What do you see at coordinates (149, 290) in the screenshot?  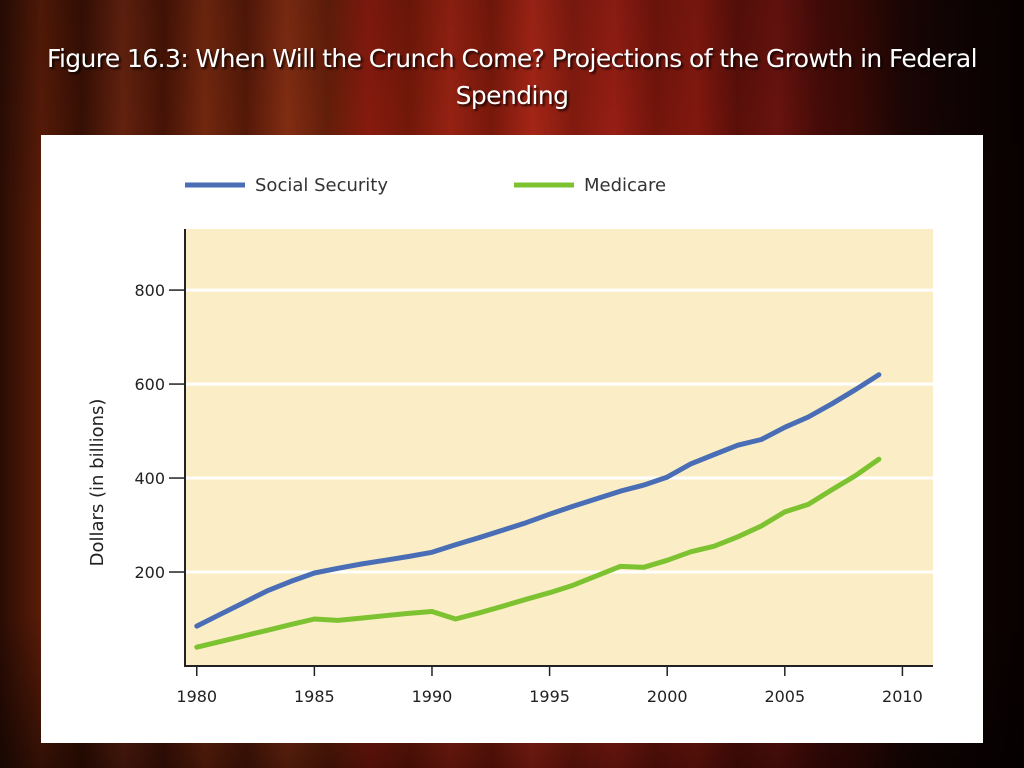 I see `y-tick-label-800: 800` at bounding box center [149, 290].